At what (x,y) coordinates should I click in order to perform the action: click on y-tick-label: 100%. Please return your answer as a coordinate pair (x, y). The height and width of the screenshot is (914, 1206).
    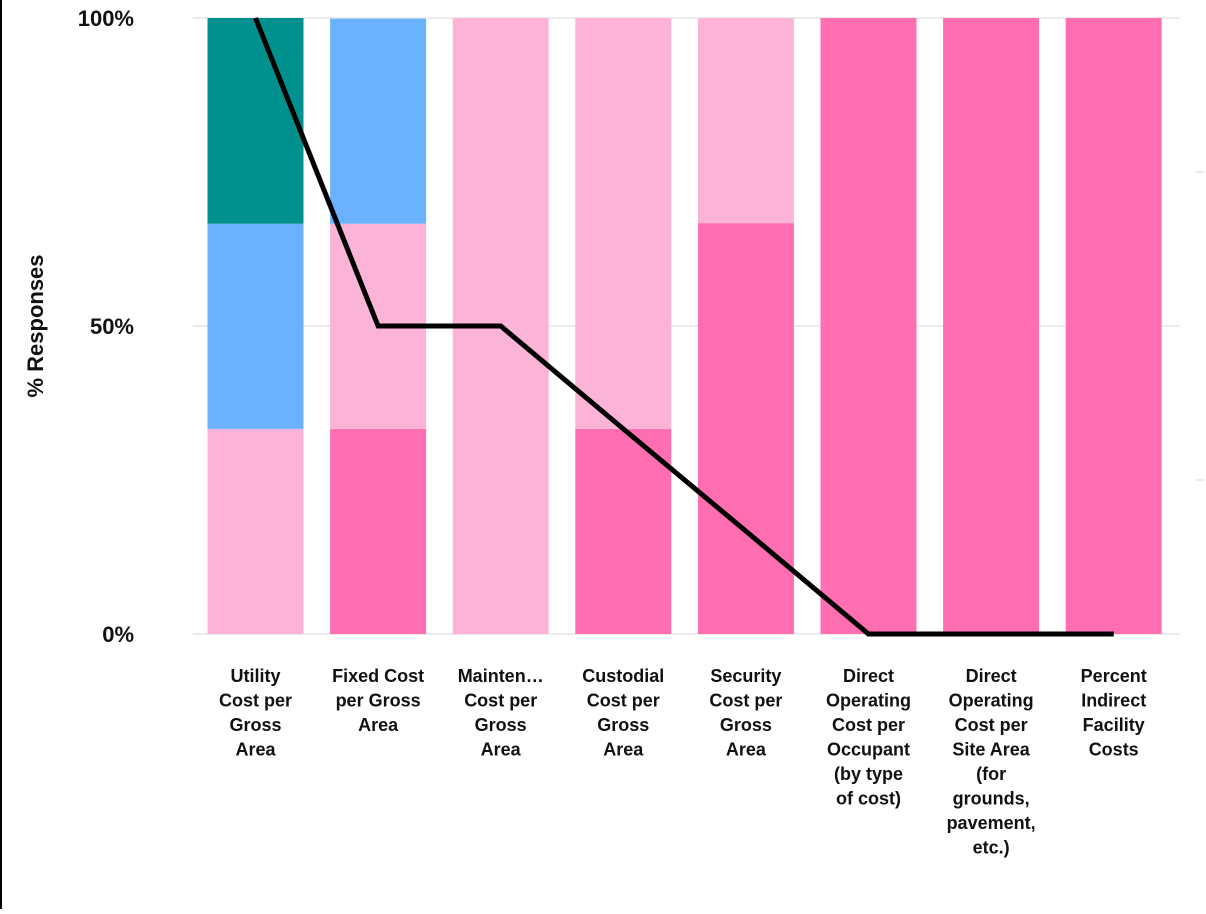
    Looking at the image, I should click on (106, 18).